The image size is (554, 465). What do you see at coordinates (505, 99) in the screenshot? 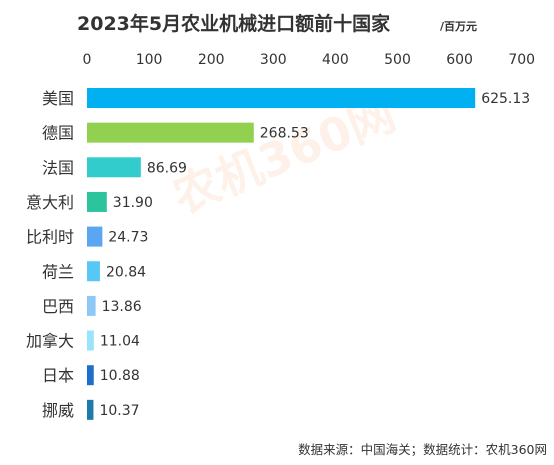
I see `value-label: 625.13` at bounding box center [505, 99].